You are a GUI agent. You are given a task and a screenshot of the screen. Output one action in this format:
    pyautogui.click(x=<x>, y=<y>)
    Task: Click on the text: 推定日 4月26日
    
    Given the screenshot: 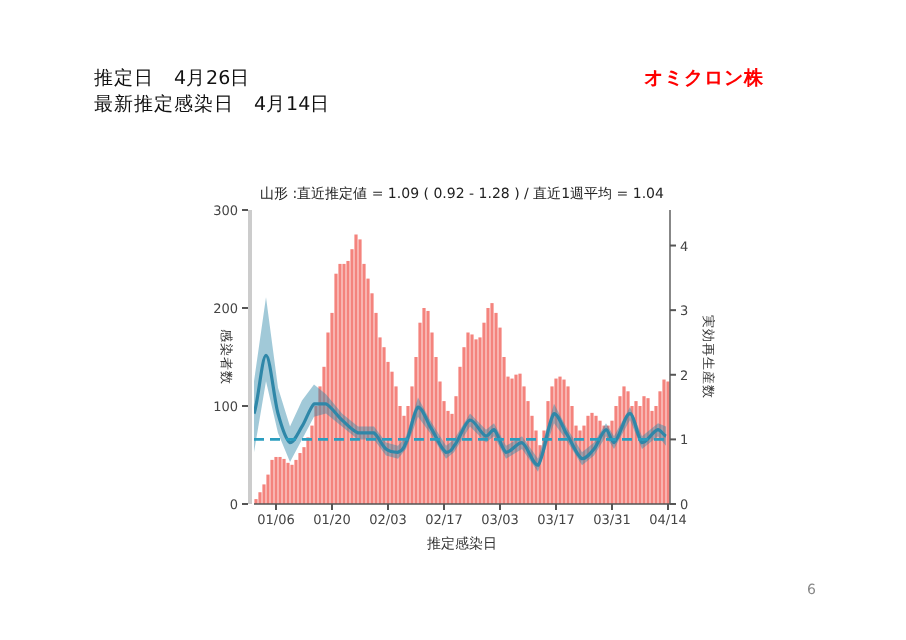 What is the action you would take?
    pyautogui.click(x=172, y=78)
    